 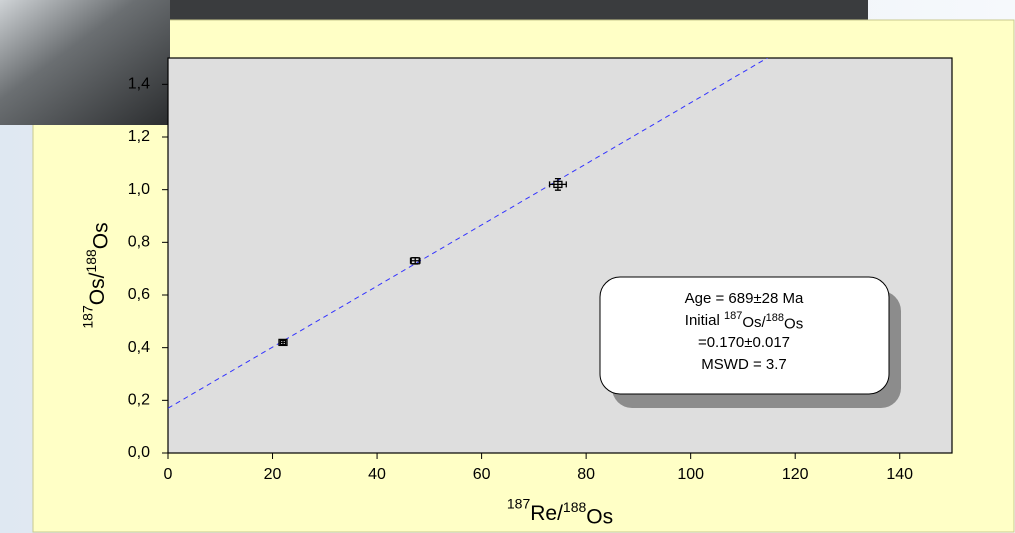 What do you see at coordinates (795, 474) in the screenshot?
I see `x-tick-label: 120` at bounding box center [795, 474].